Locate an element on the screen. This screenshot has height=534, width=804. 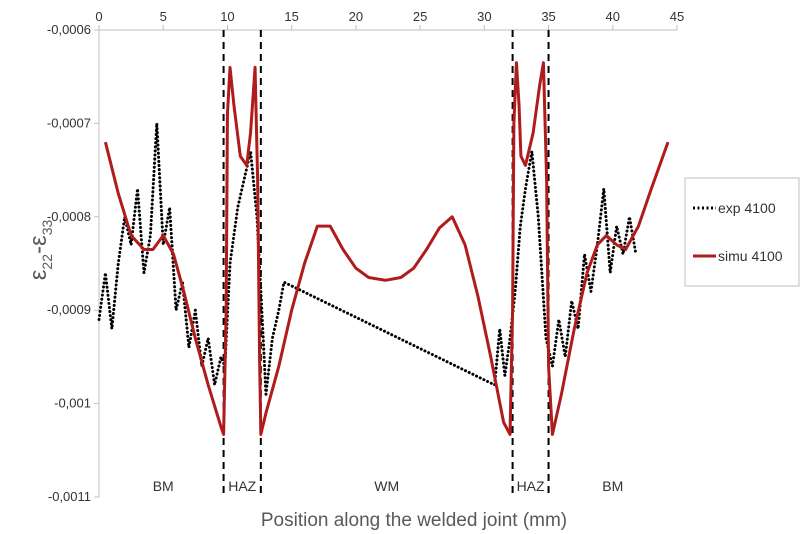
x-tick-label: 40 is located at coordinates (613, 16).